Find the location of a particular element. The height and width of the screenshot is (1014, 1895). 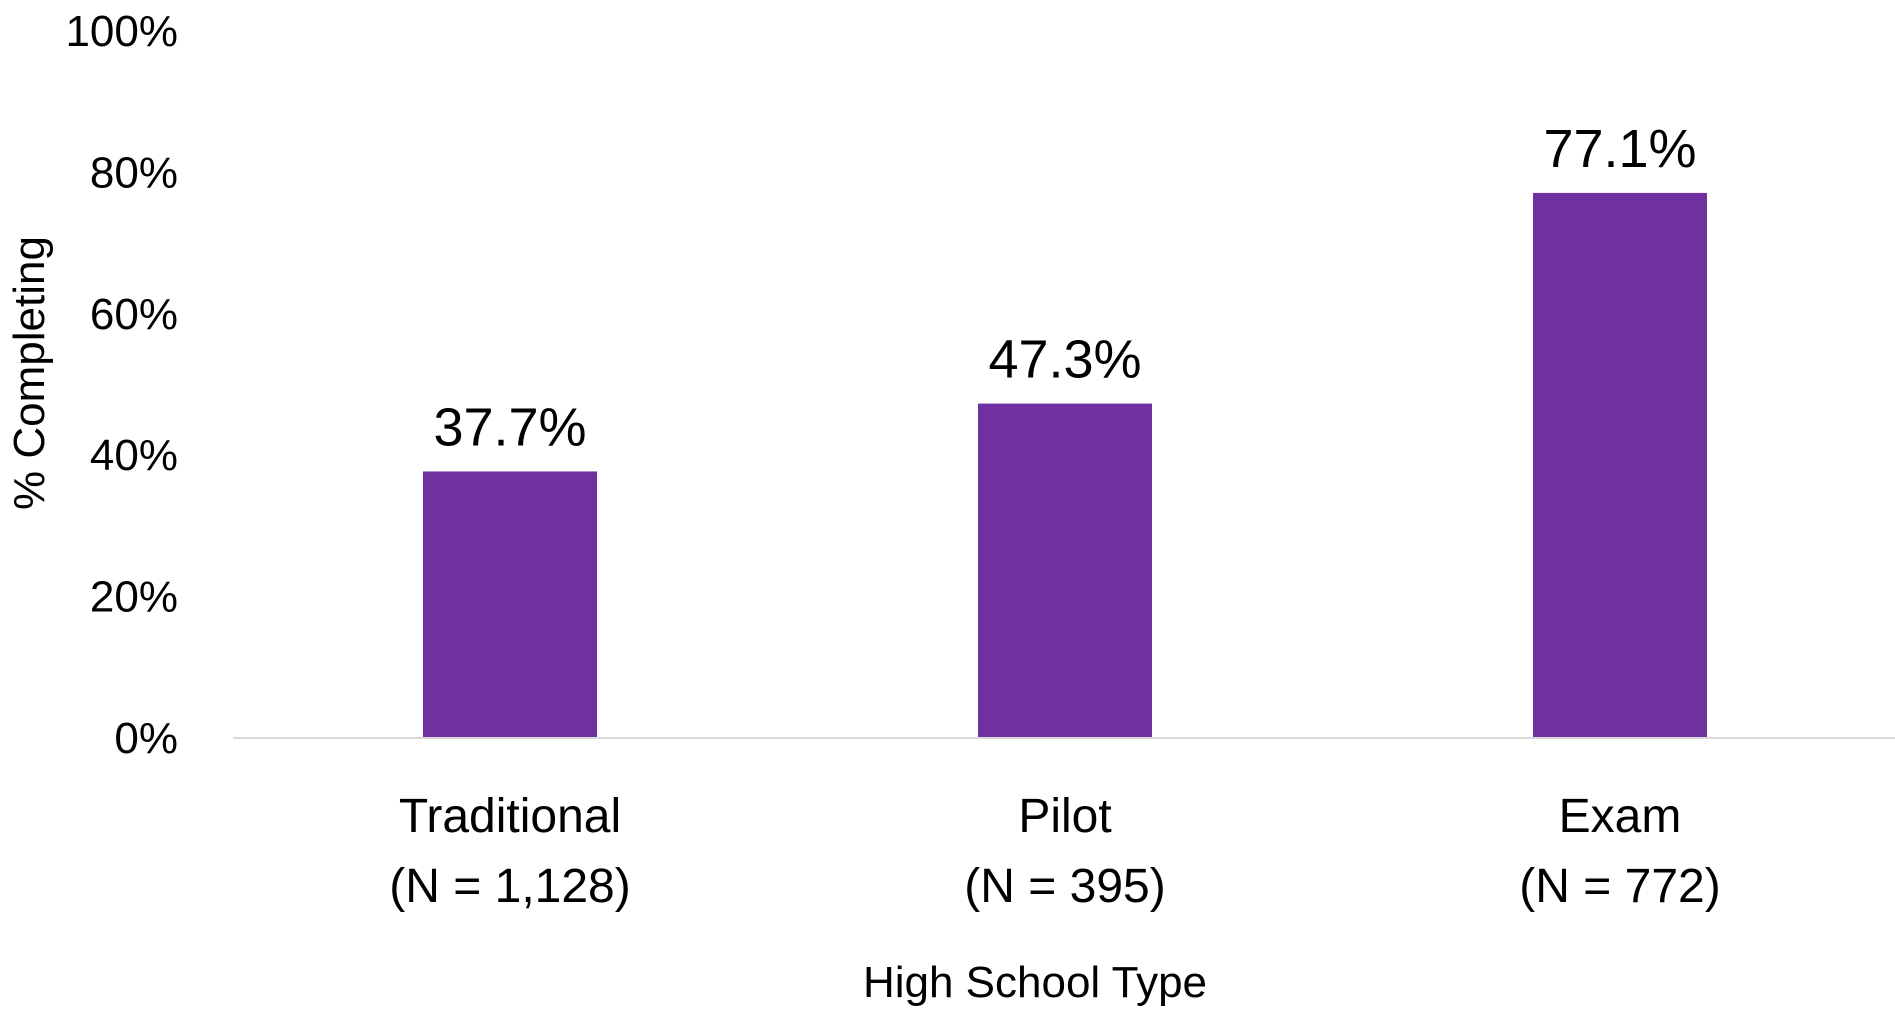

x-category-label: Traditional is located at coordinates (510, 816).